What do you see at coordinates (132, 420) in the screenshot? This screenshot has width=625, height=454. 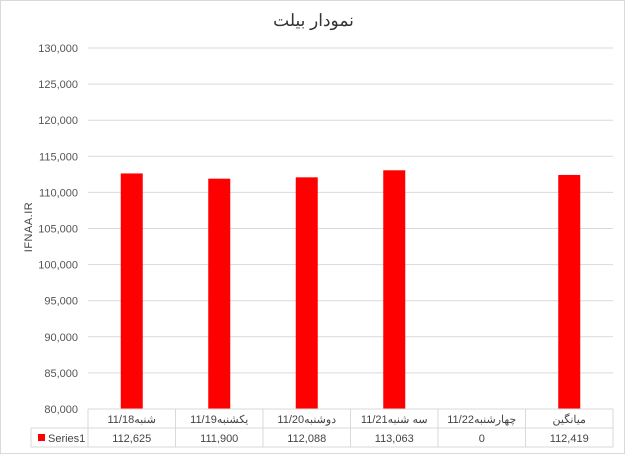 I see `category-label: شنبه11/18` at bounding box center [132, 420].